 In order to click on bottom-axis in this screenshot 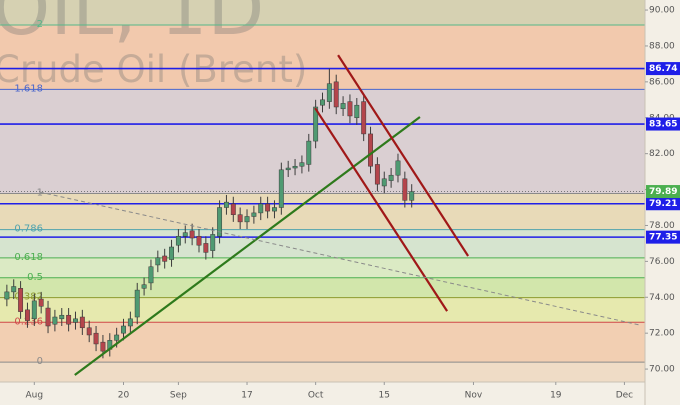, I will do `click(322, 393)`.